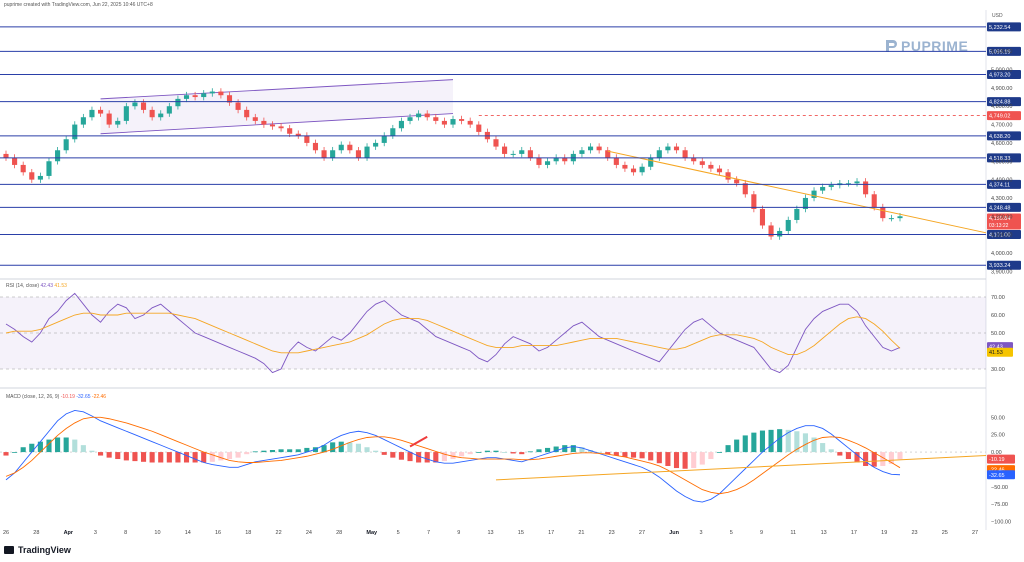 The height and width of the screenshot is (562, 1024). Describe the element at coordinates (372, 533) in the screenshot. I see `time-tick-label: May` at that location.